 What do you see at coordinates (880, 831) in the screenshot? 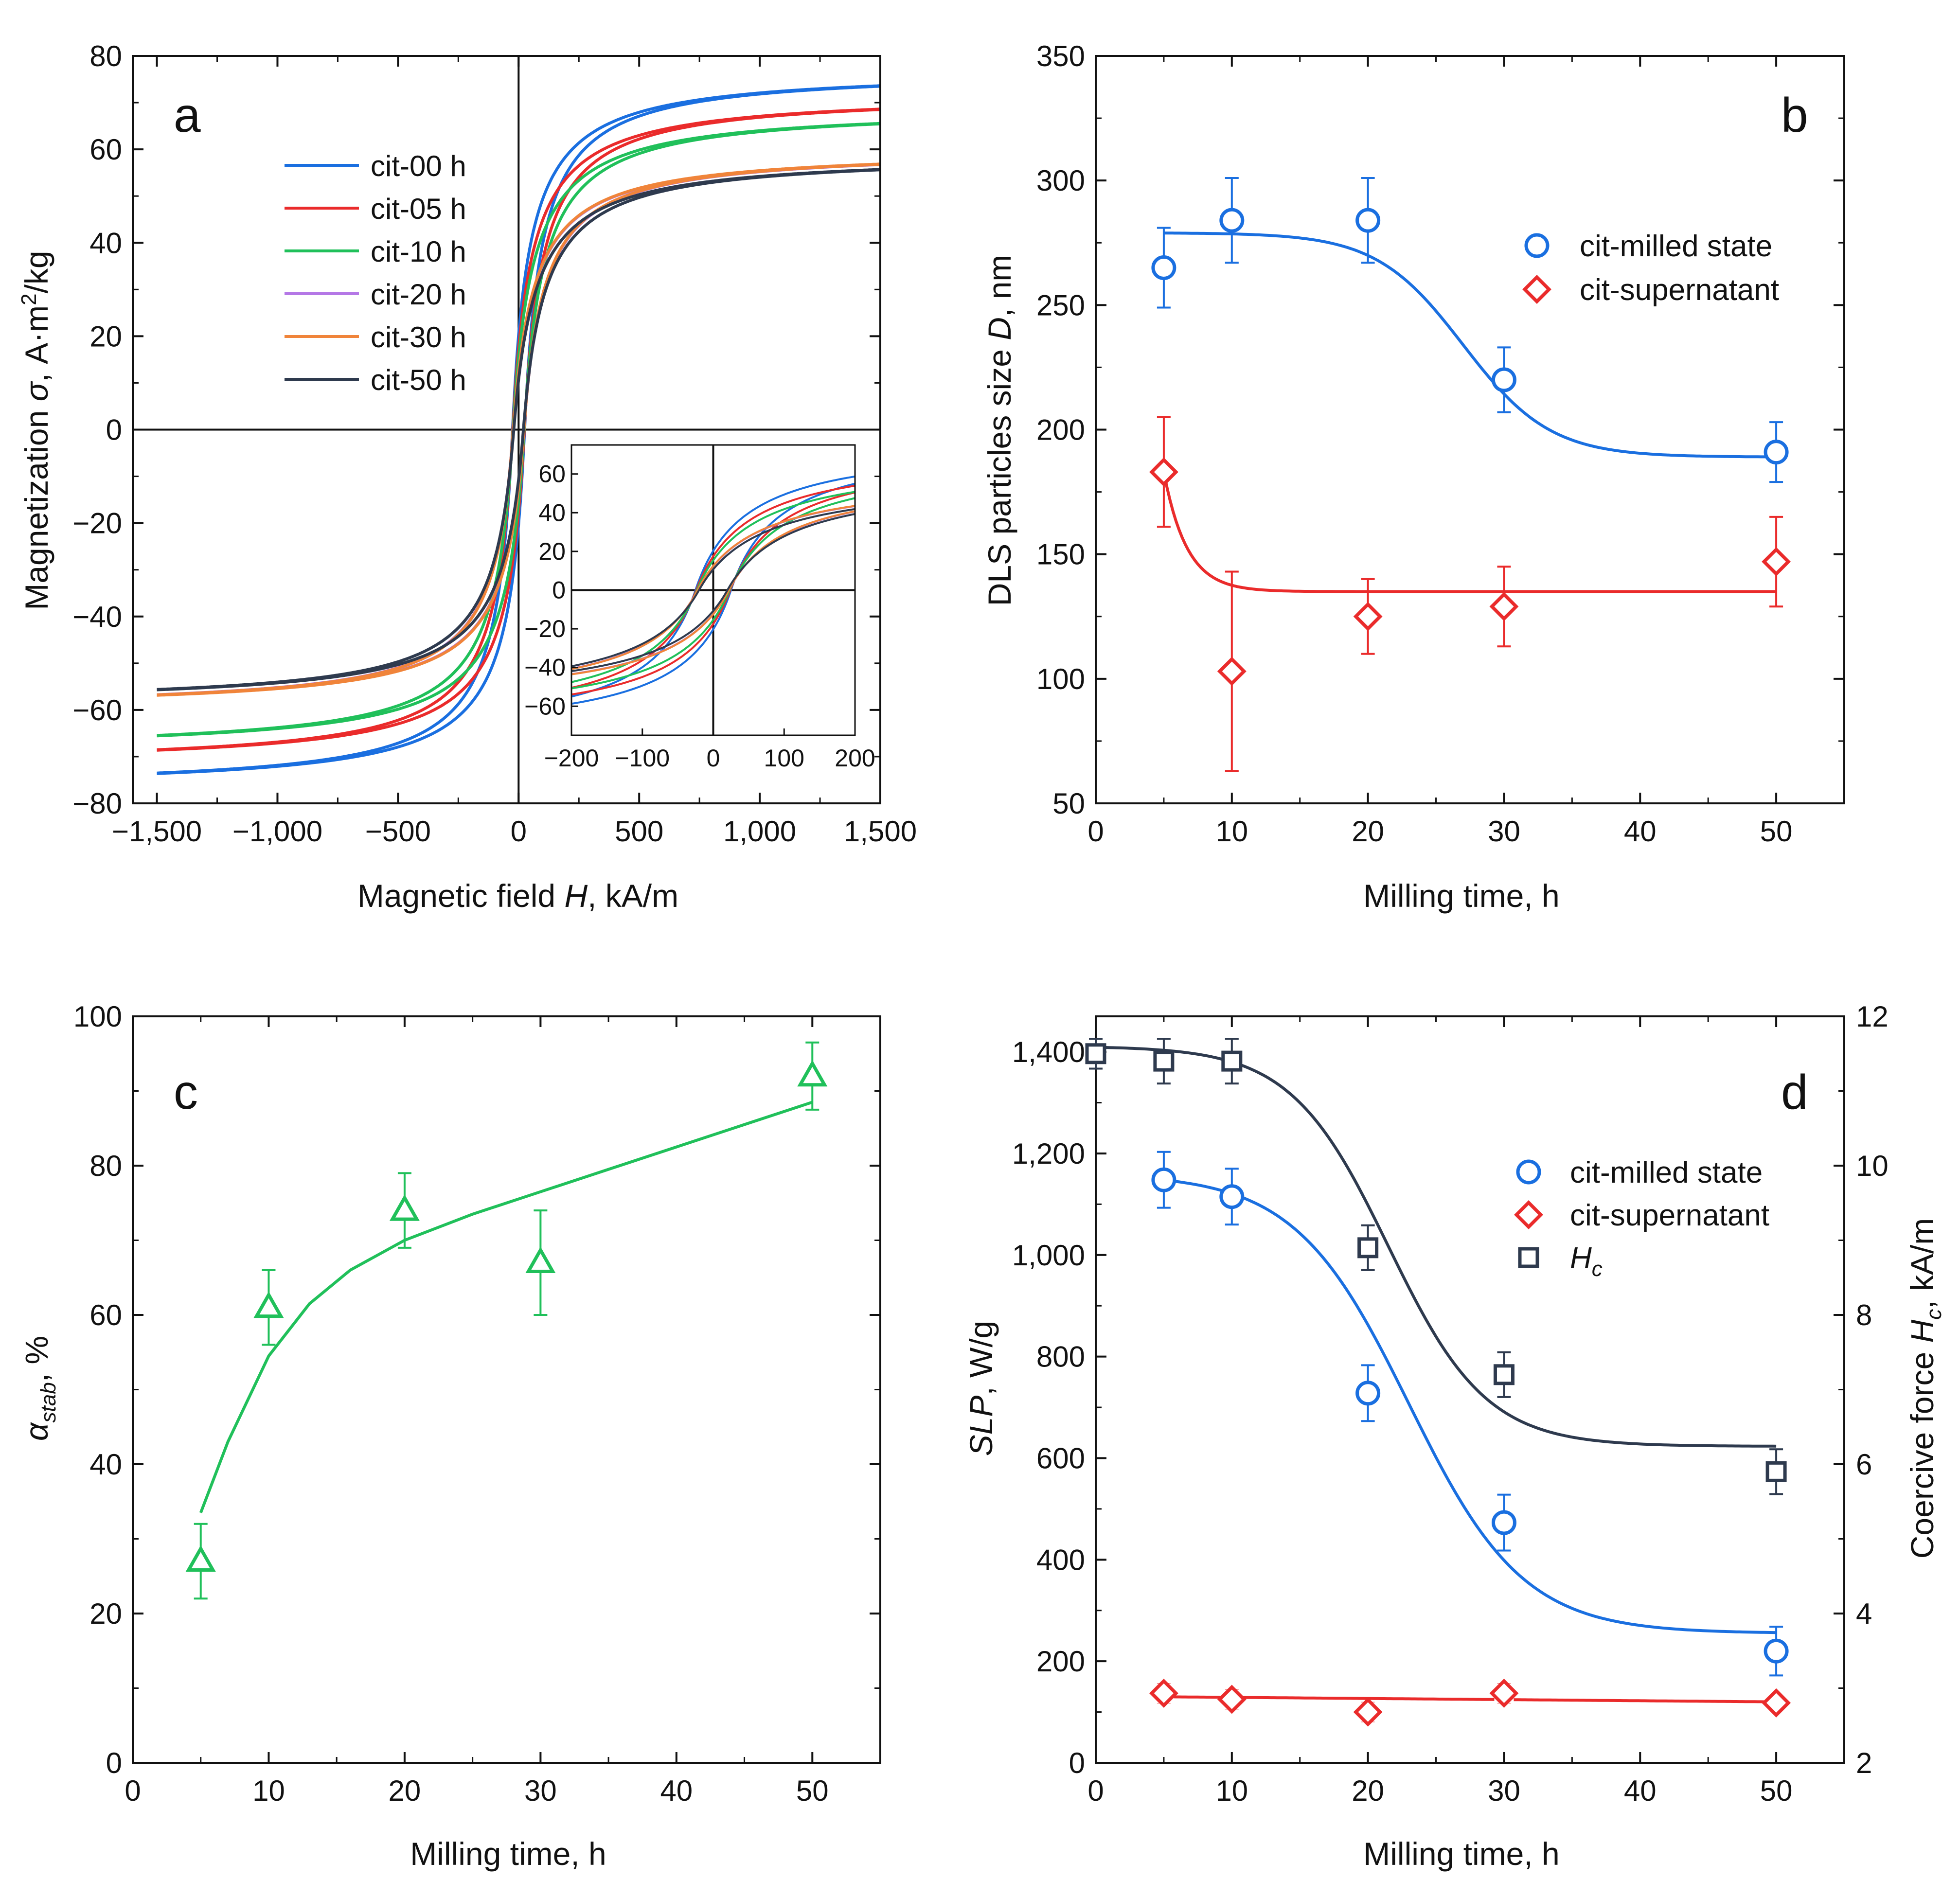
I see `x-tick-label: 1,500` at bounding box center [880, 831].